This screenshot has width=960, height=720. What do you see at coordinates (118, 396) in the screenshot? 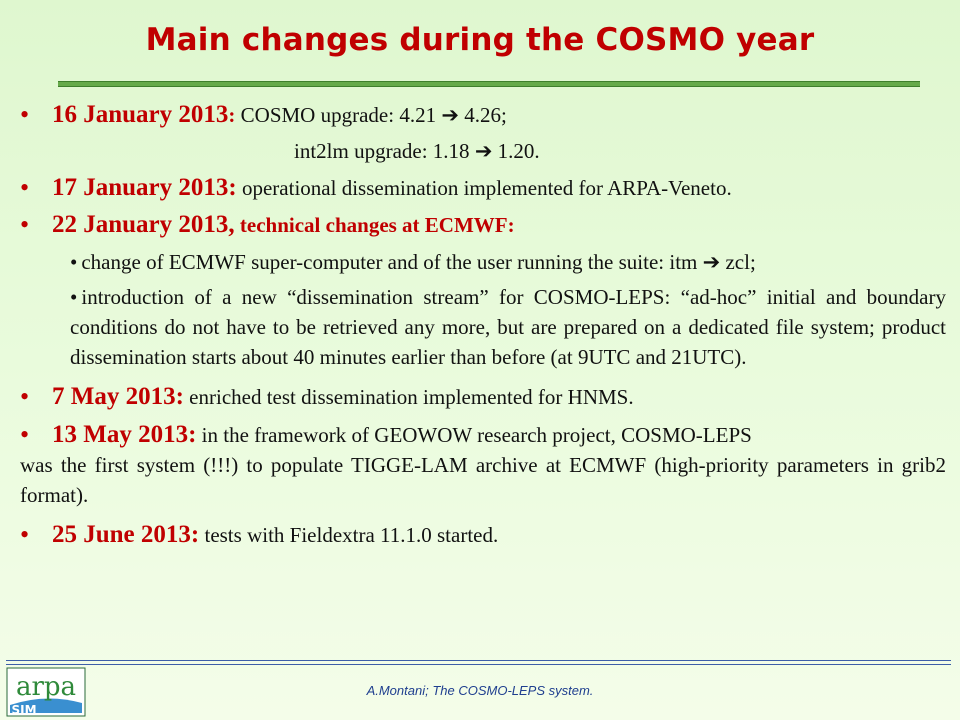
I see `item-date: 7 May 2013:` at bounding box center [118, 396].